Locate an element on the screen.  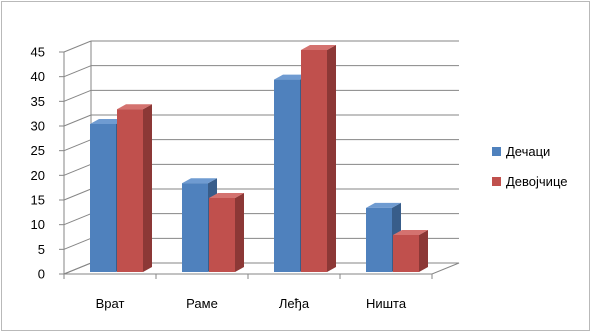
legend: Дечаци Девојчице is located at coordinates (529, 166).